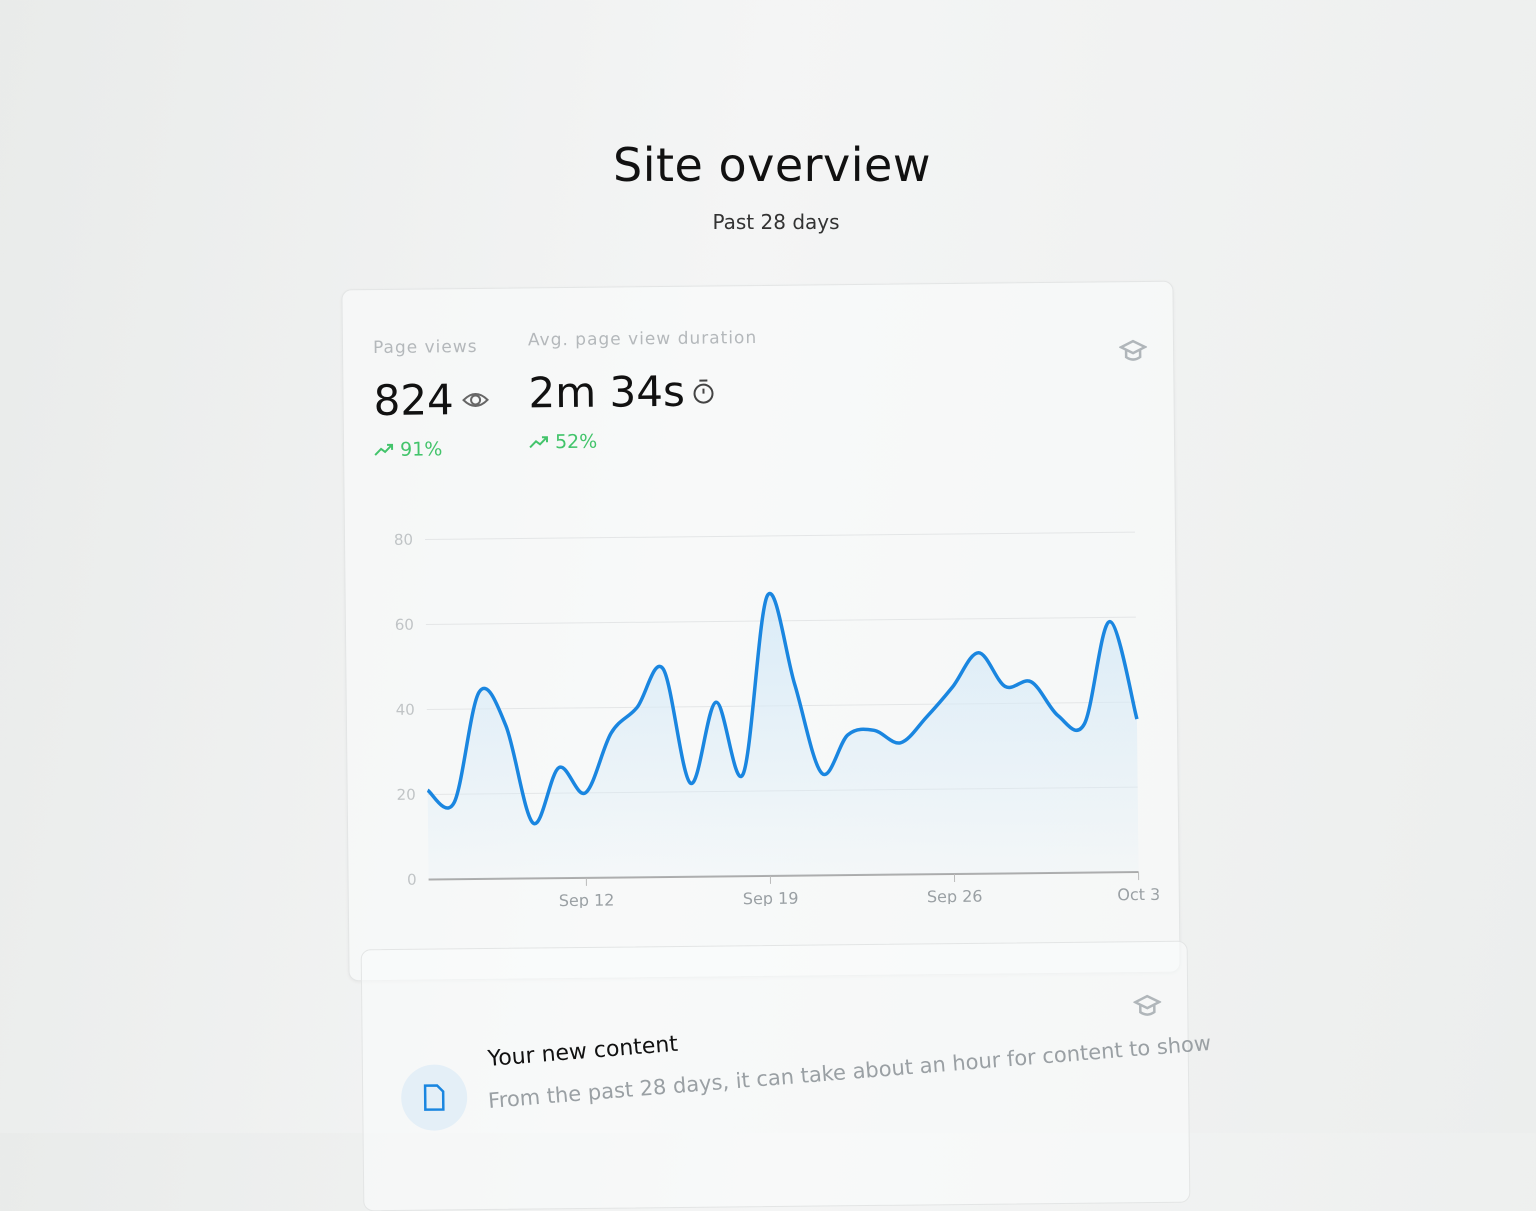  I want to click on x-tick-label: Sep 12, so click(587, 900).